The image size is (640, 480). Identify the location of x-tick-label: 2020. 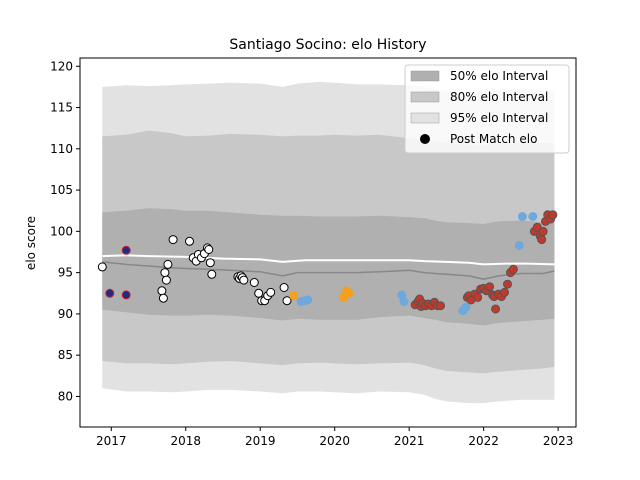
(334, 441).